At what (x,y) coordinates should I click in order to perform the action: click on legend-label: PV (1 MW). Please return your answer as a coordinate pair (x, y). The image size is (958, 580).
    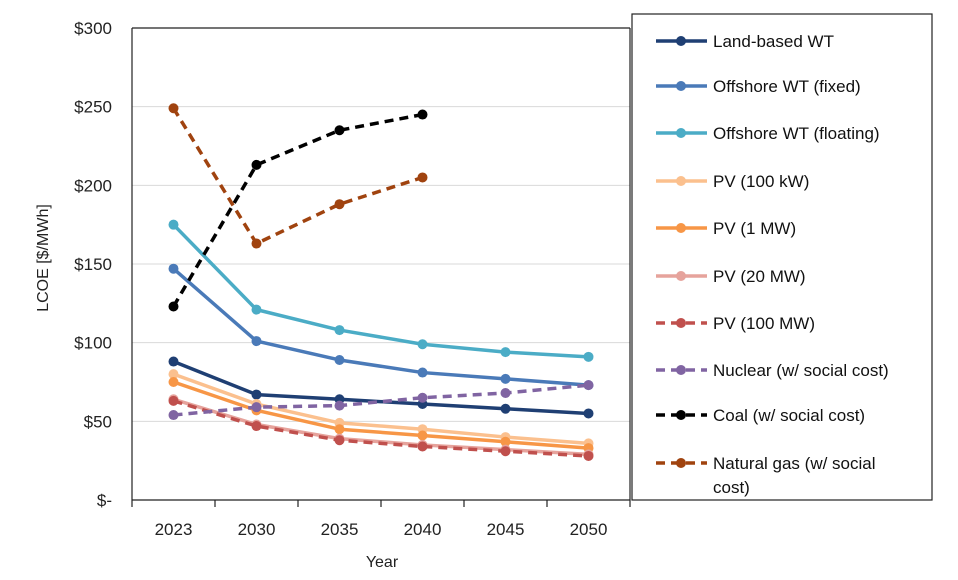
    Looking at the image, I should click on (754, 228).